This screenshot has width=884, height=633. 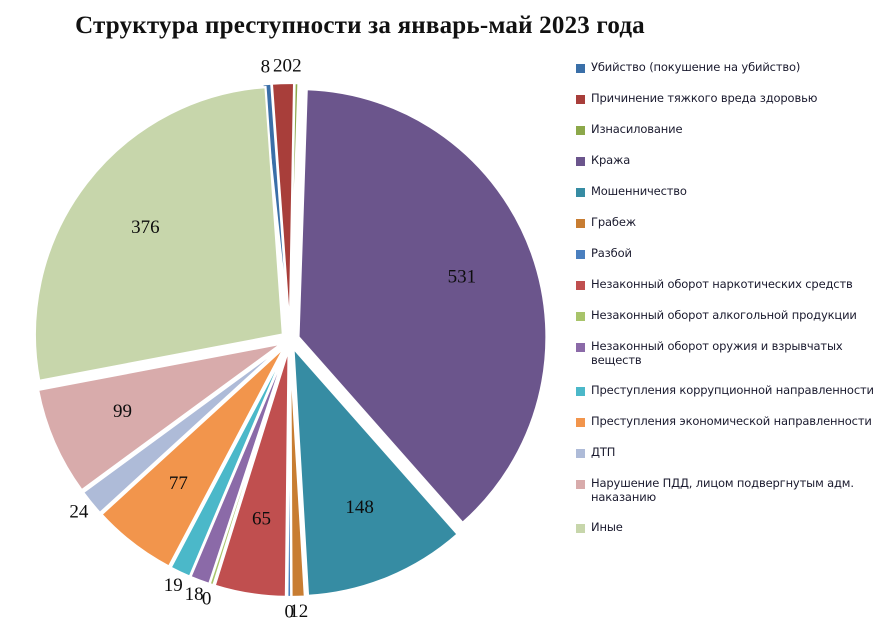 What do you see at coordinates (603, 452) in the screenshot?
I see `legend-item-label: ДТП` at bounding box center [603, 452].